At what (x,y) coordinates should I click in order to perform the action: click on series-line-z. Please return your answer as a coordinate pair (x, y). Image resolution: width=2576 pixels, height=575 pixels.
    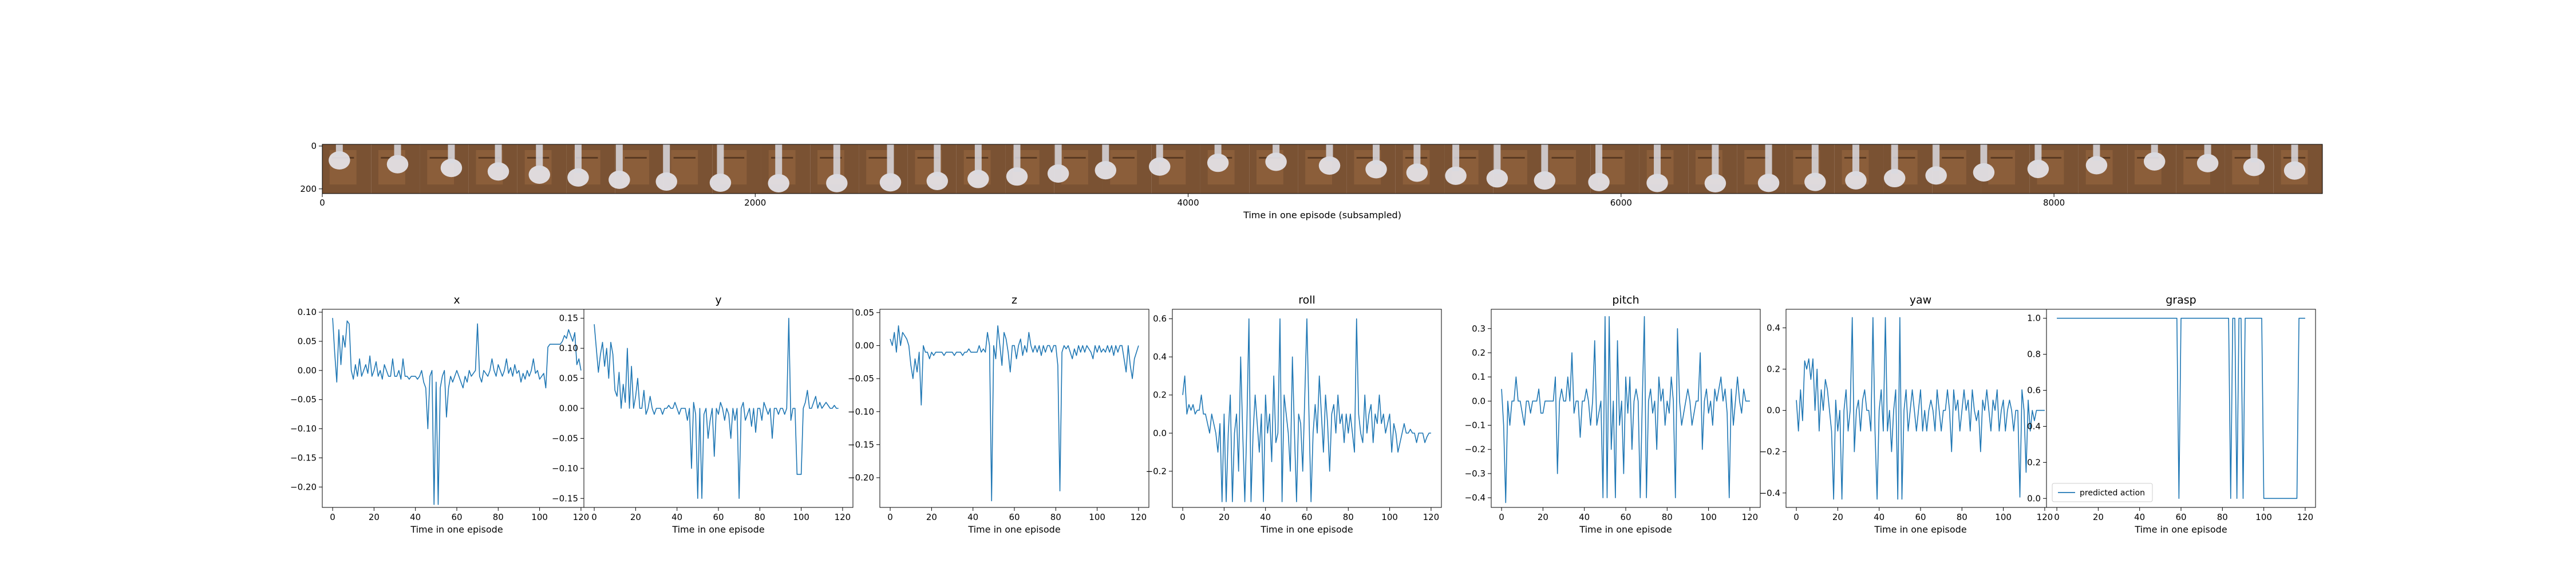
    Looking at the image, I should click on (1014, 414).